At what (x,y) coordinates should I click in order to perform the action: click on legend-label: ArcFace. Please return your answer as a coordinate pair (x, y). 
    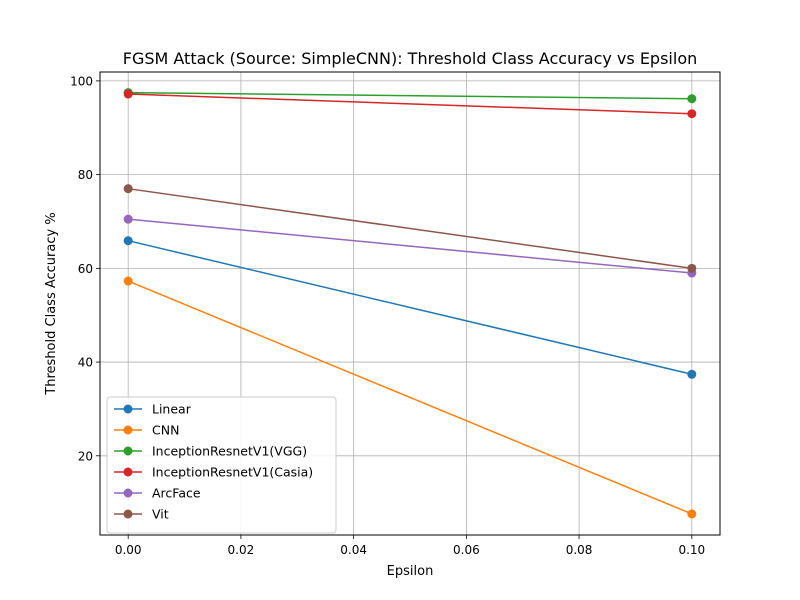
    Looking at the image, I should click on (176, 493).